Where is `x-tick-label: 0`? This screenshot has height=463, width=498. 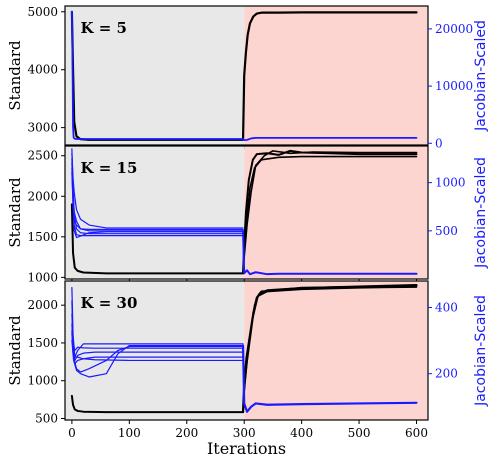 x-tick-label: 0 is located at coordinates (72, 433).